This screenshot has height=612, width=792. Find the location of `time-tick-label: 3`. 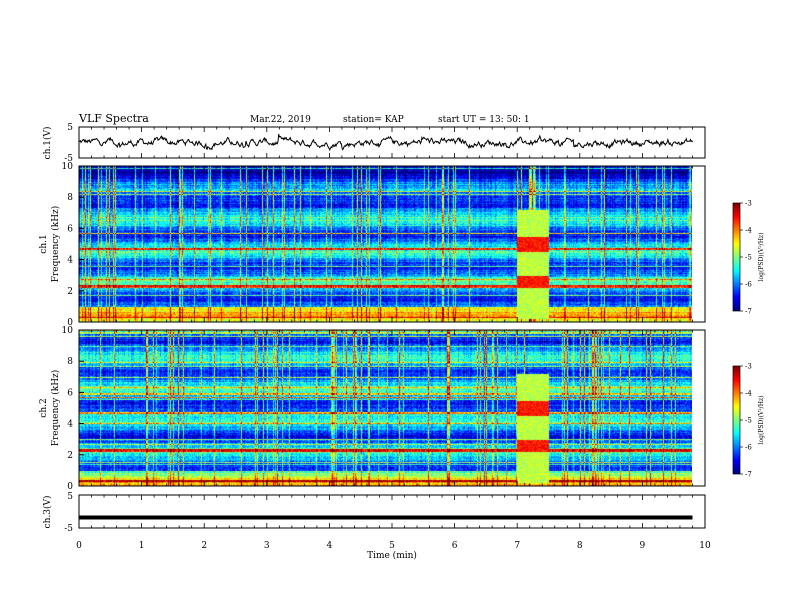

time-tick-label: 3 is located at coordinates (267, 546).